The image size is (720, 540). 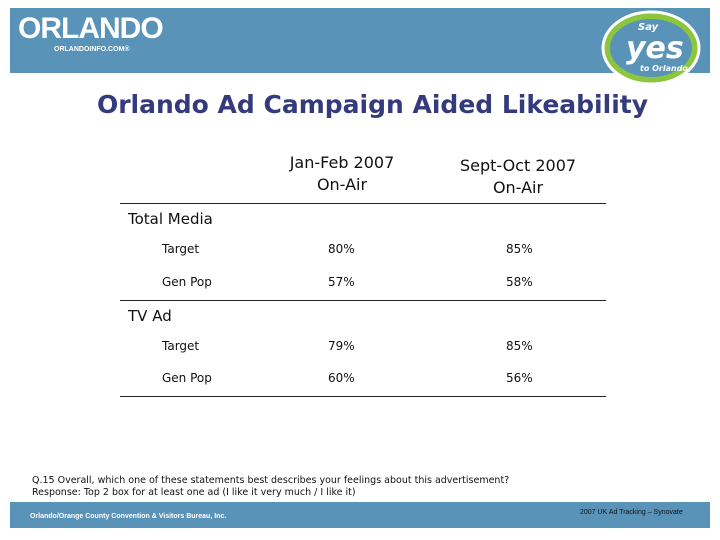 What do you see at coordinates (648, 27) in the screenshot?
I see `badge-say-text: Say` at bounding box center [648, 27].